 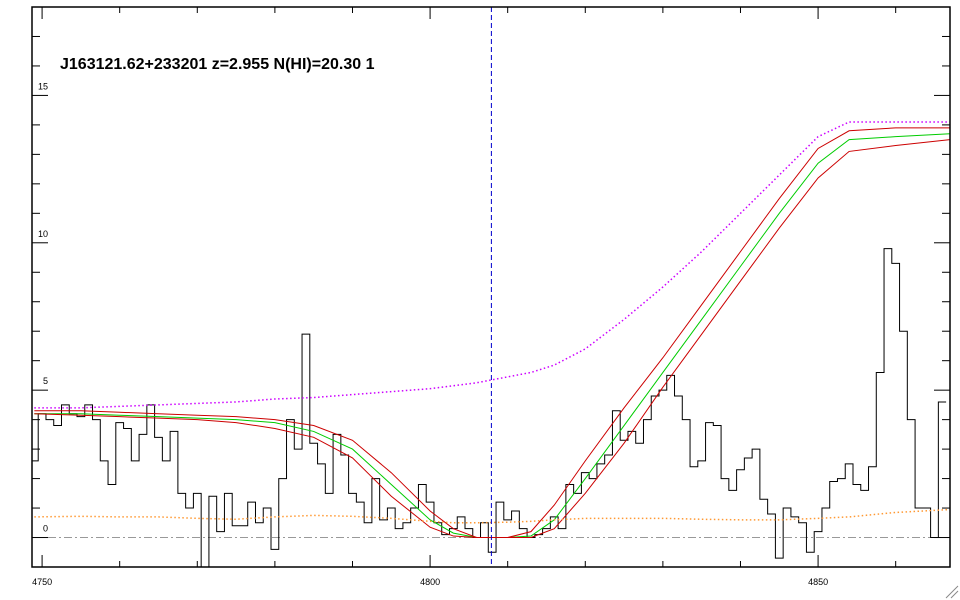 I want to click on x-tick-label: 4750, so click(x=42, y=582).